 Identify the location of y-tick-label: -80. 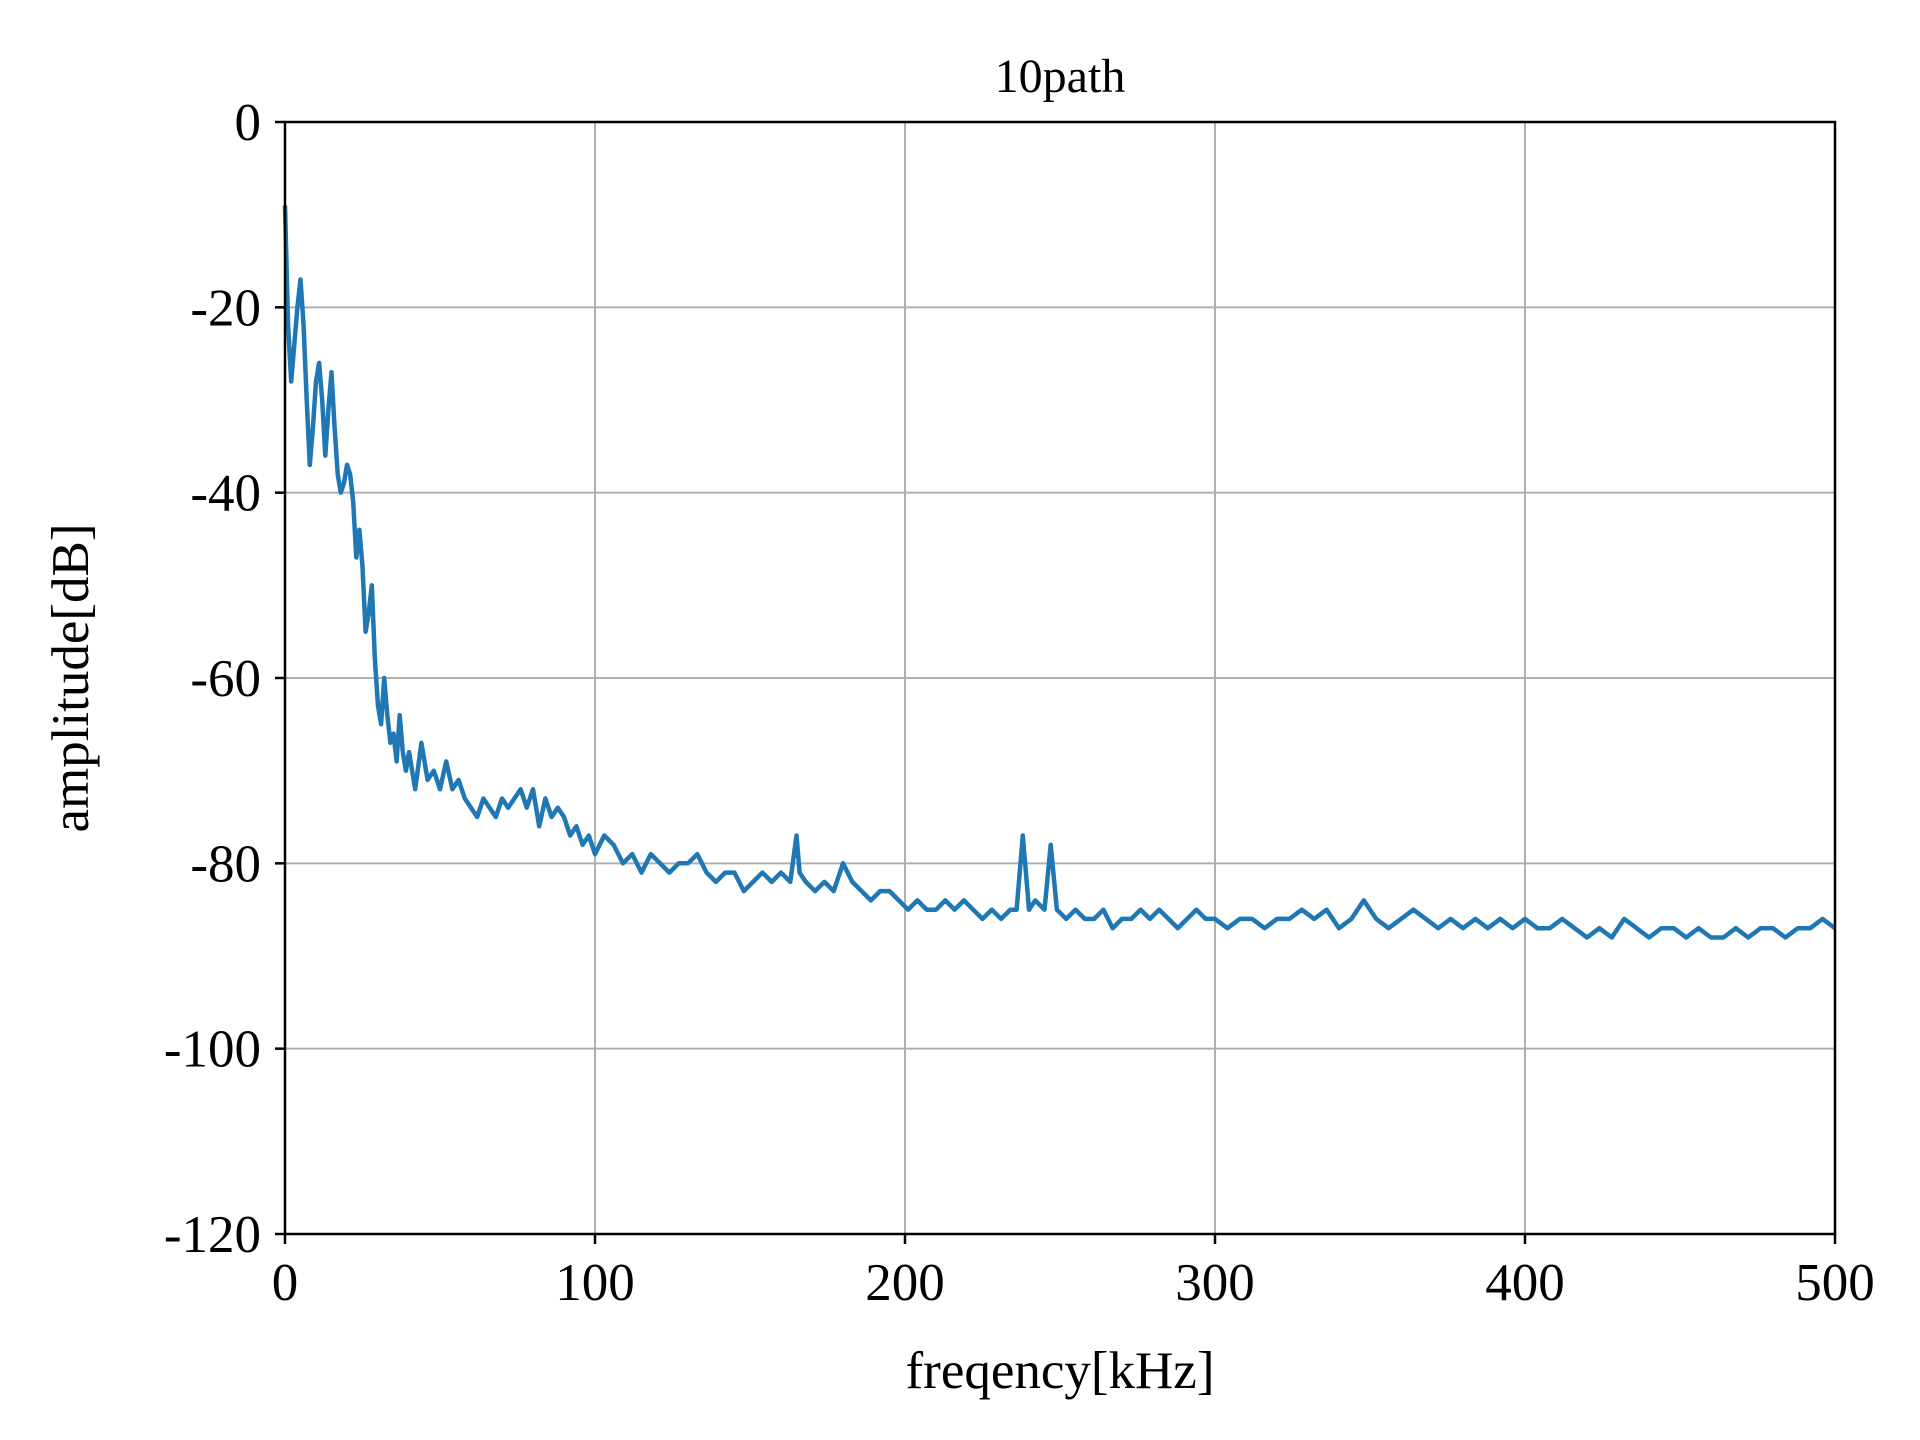
(225, 864).